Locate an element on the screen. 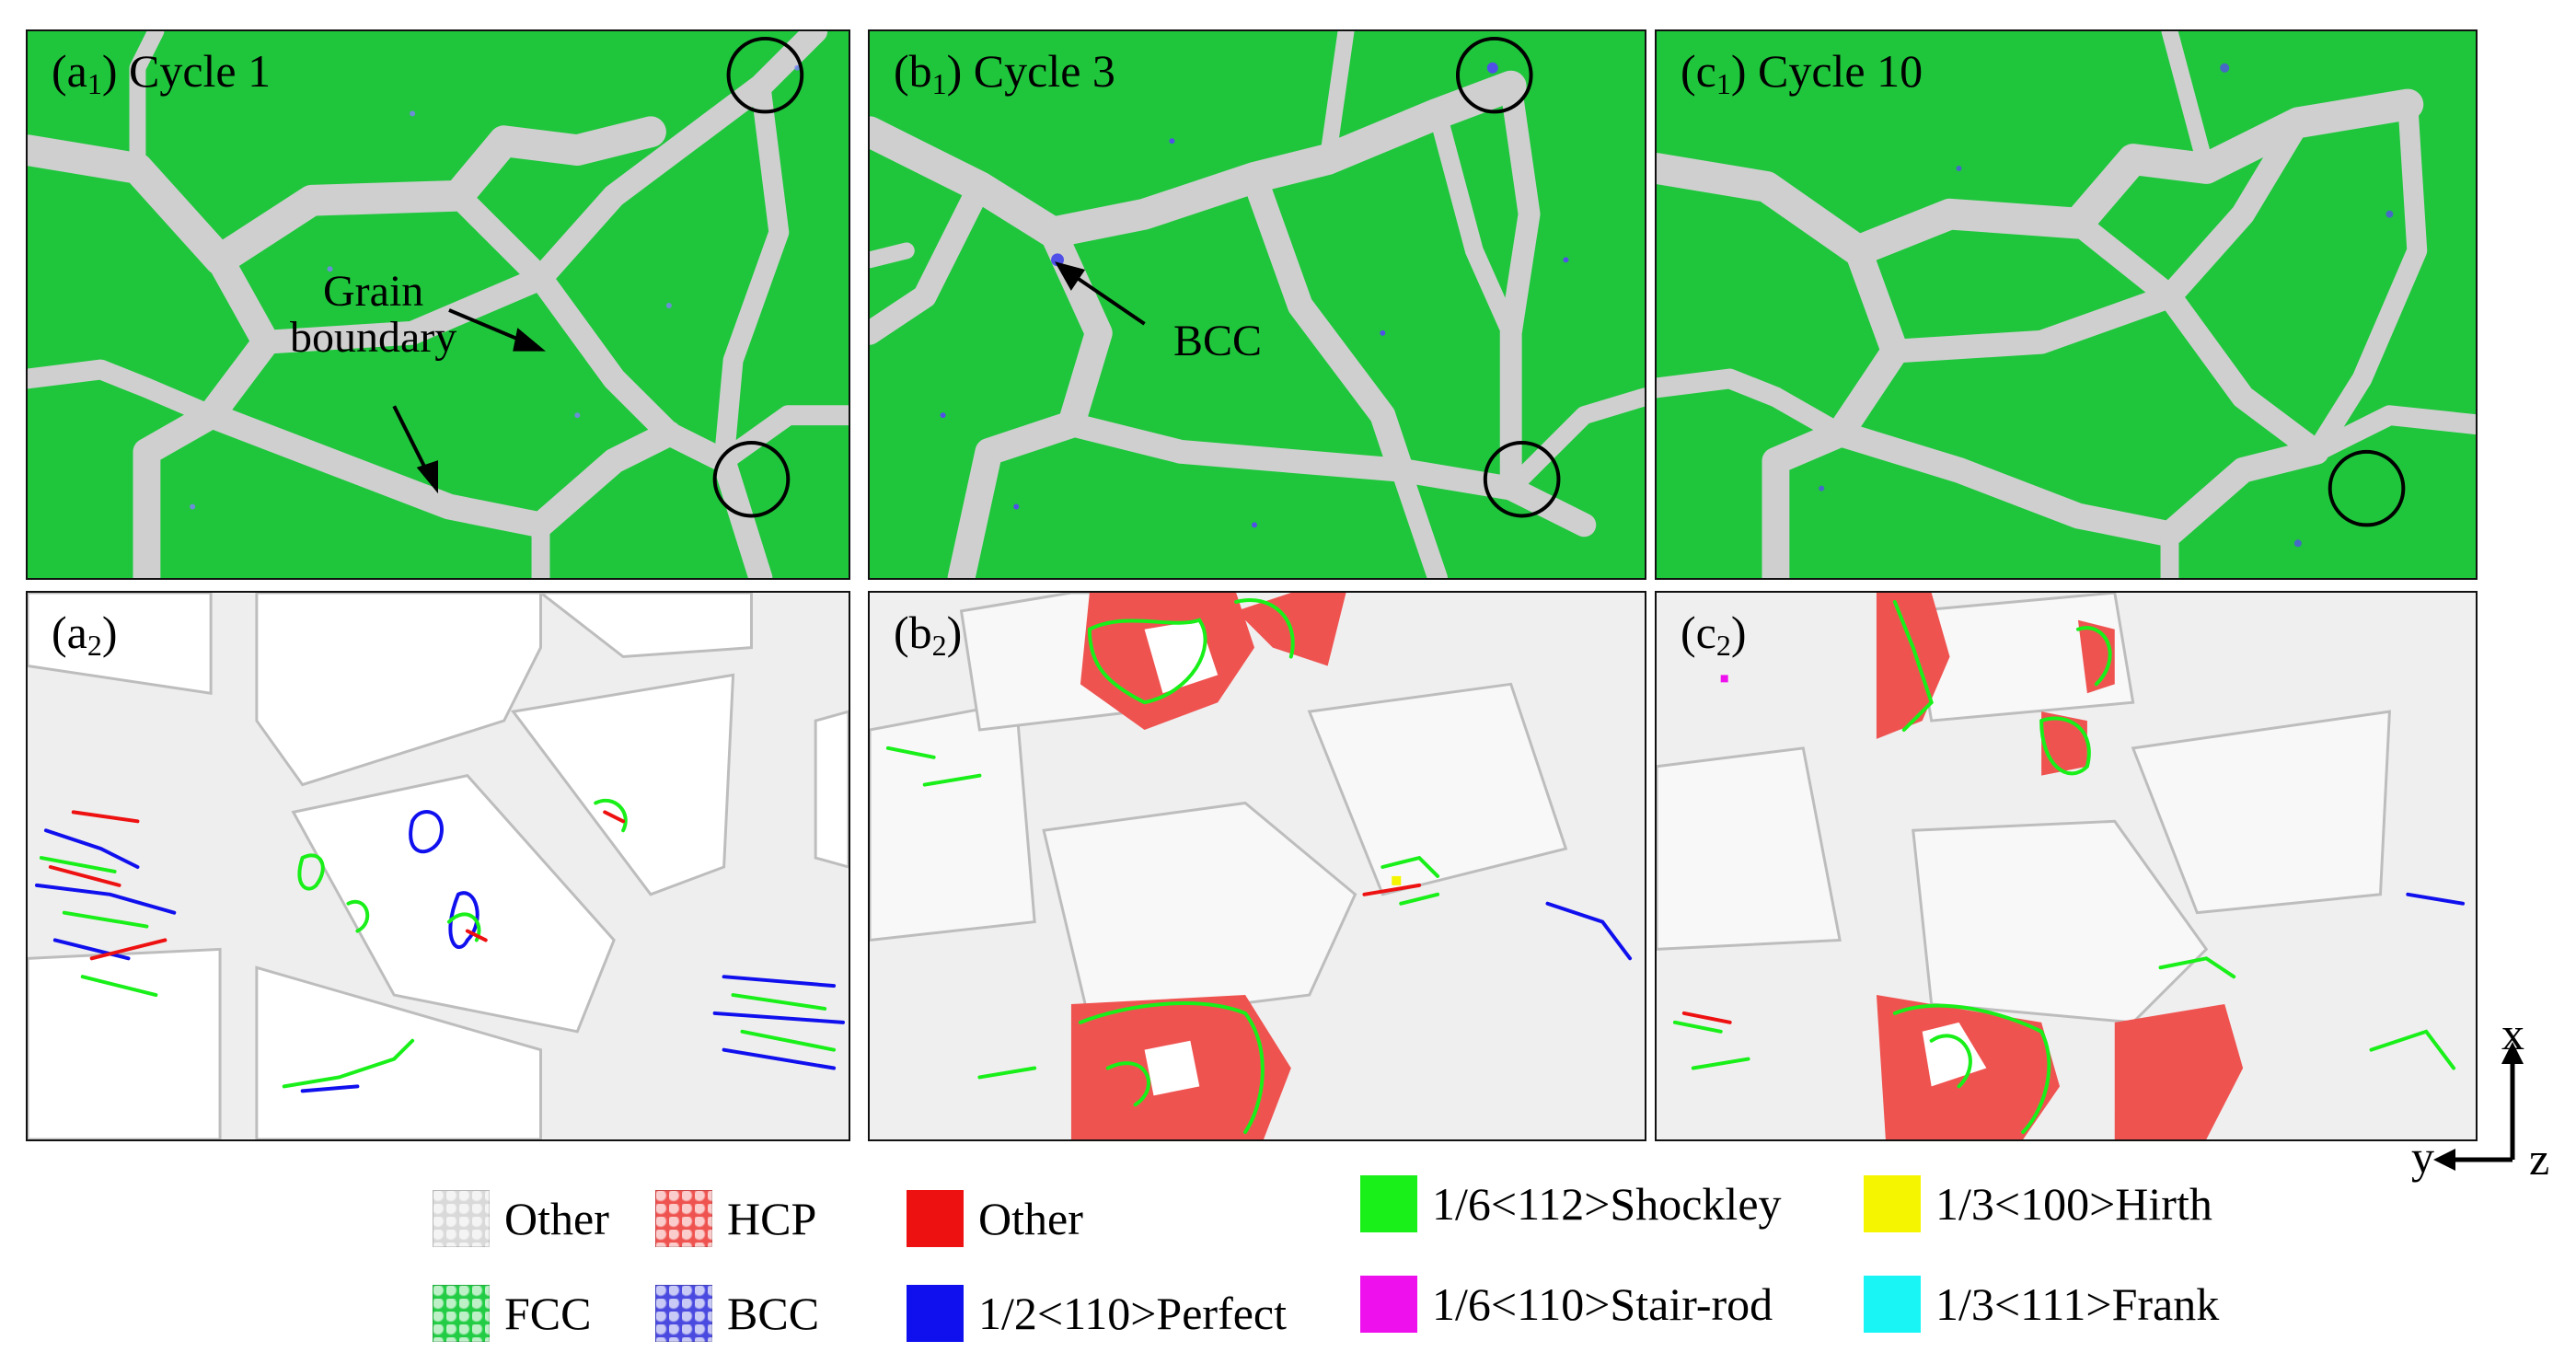 The image size is (2576, 1364). legend-structure-fcc: FCC is located at coordinates (512, 1313).